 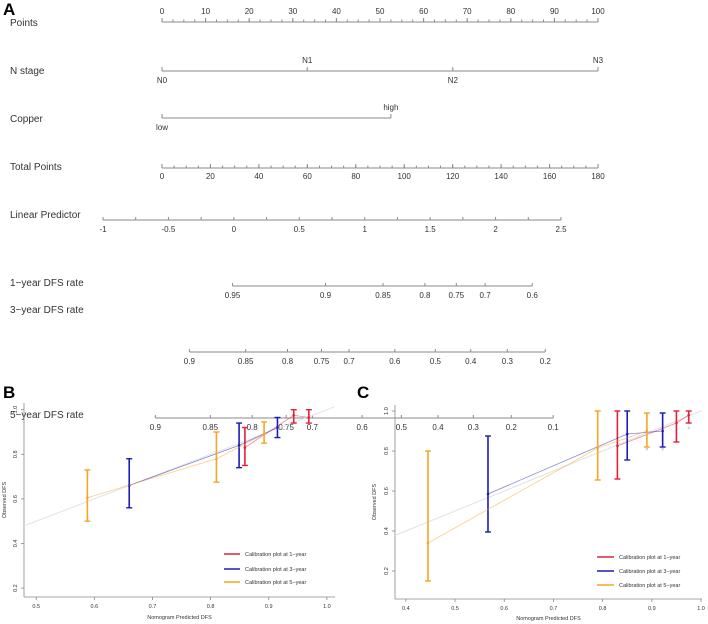 I want to click on axis-label: Total Points, so click(x=36, y=167).